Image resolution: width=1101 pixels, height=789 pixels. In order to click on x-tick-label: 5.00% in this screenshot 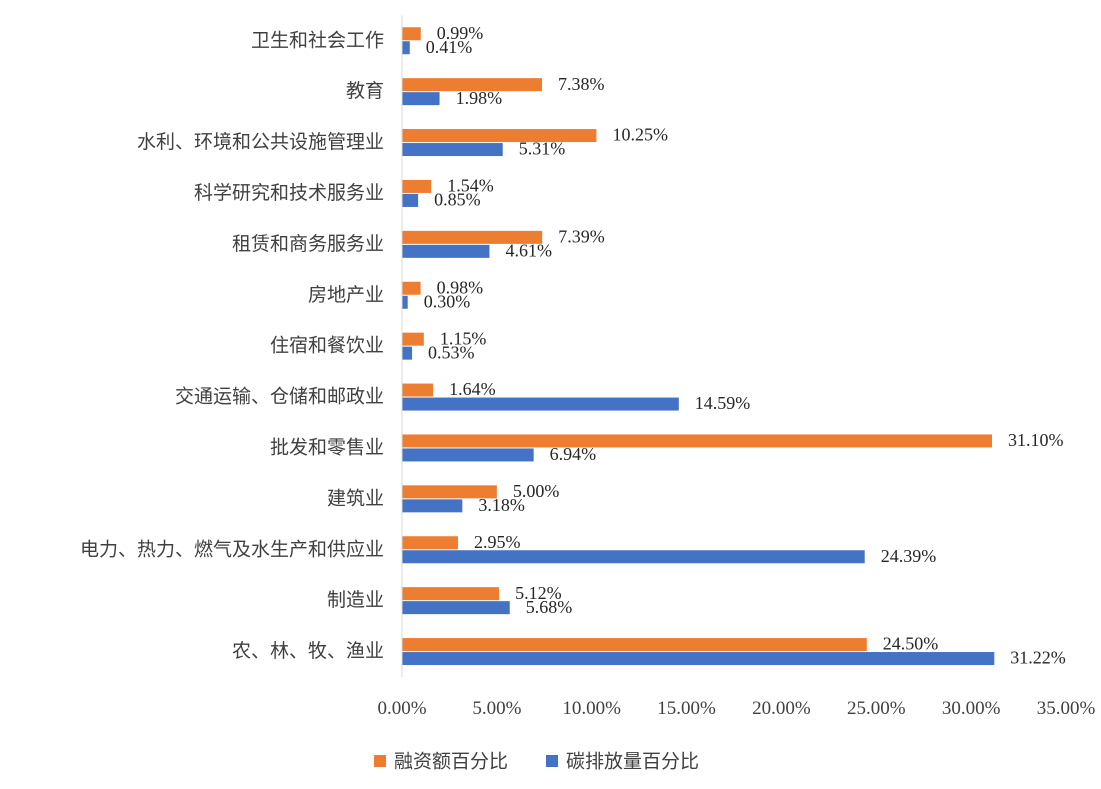, I will do `click(496, 708)`.